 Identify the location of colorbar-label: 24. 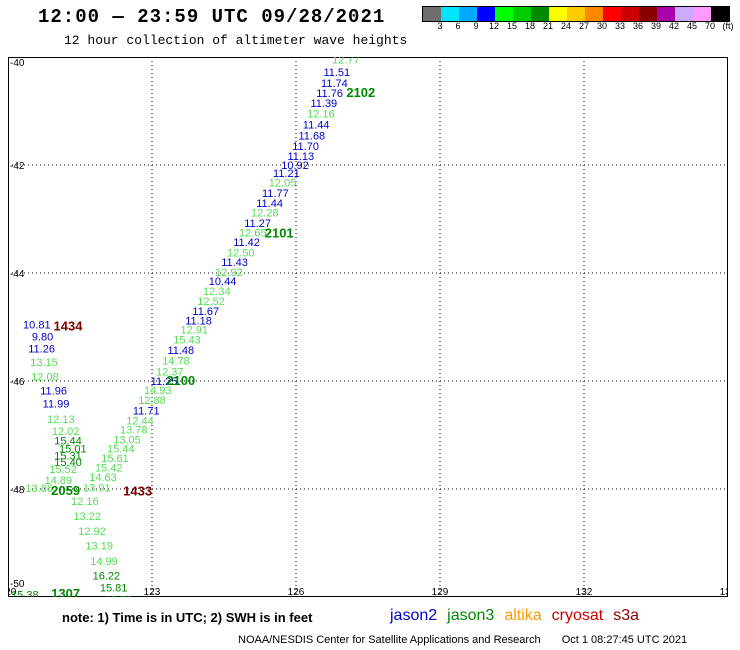
(566, 26).